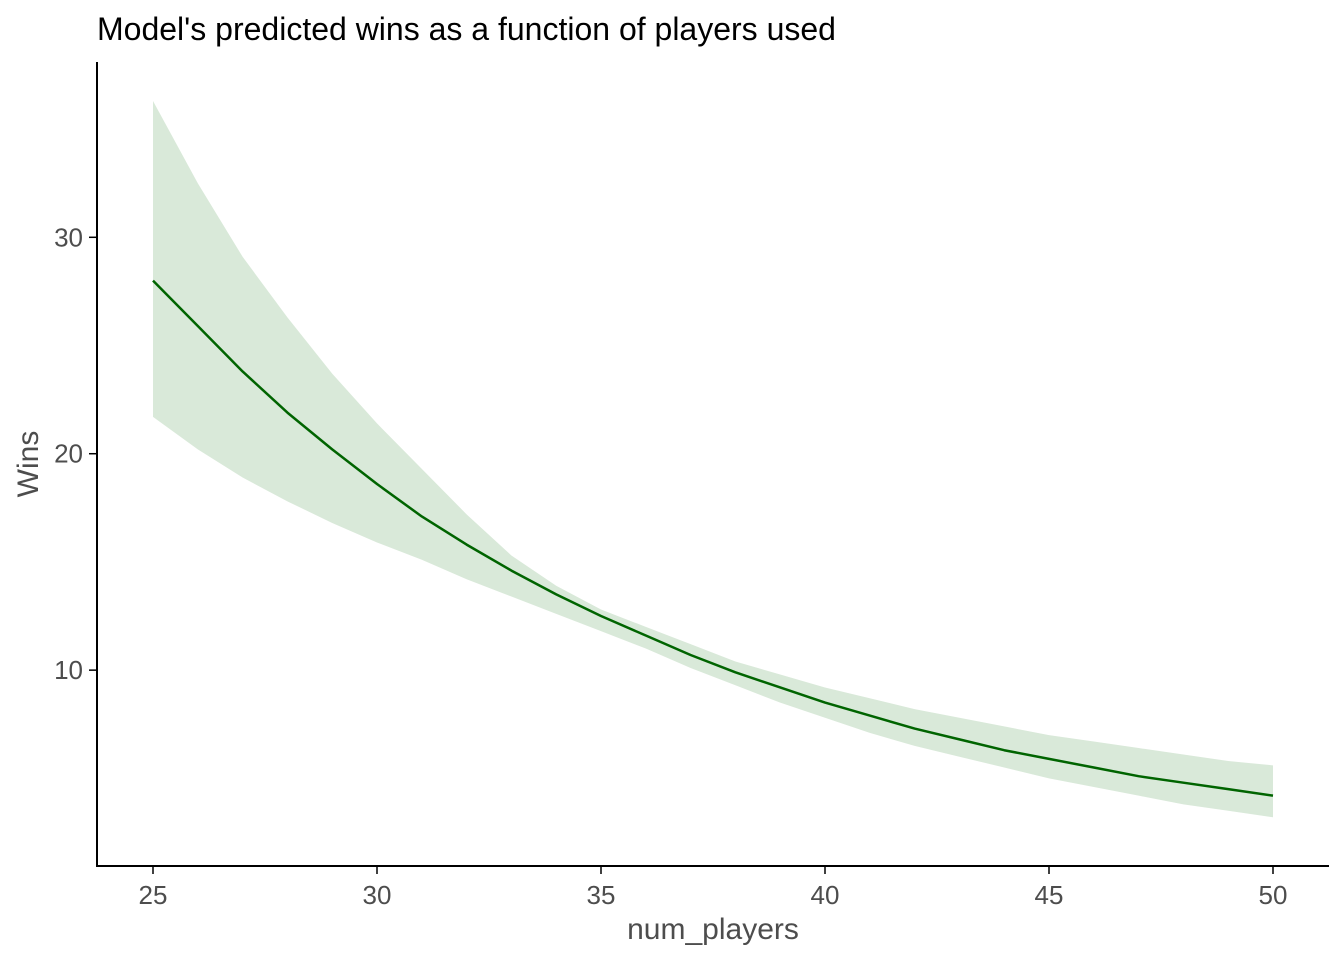 The image size is (1344, 960). I want to click on x-tick-label: 40, so click(825, 895).